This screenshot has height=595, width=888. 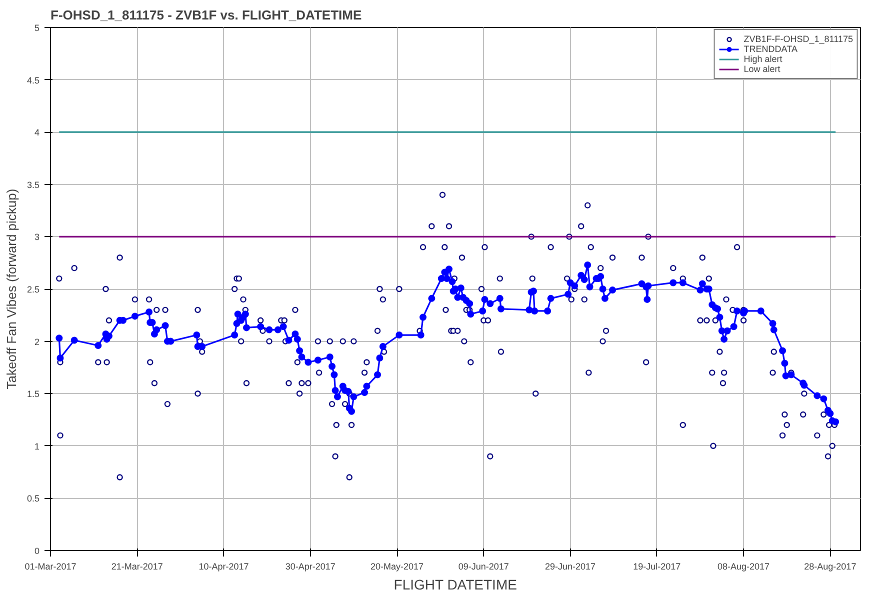 What do you see at coordinates (762, 69) in the screenshot?
I see `legend-label: Low alert` at bounding box center [762, 69].